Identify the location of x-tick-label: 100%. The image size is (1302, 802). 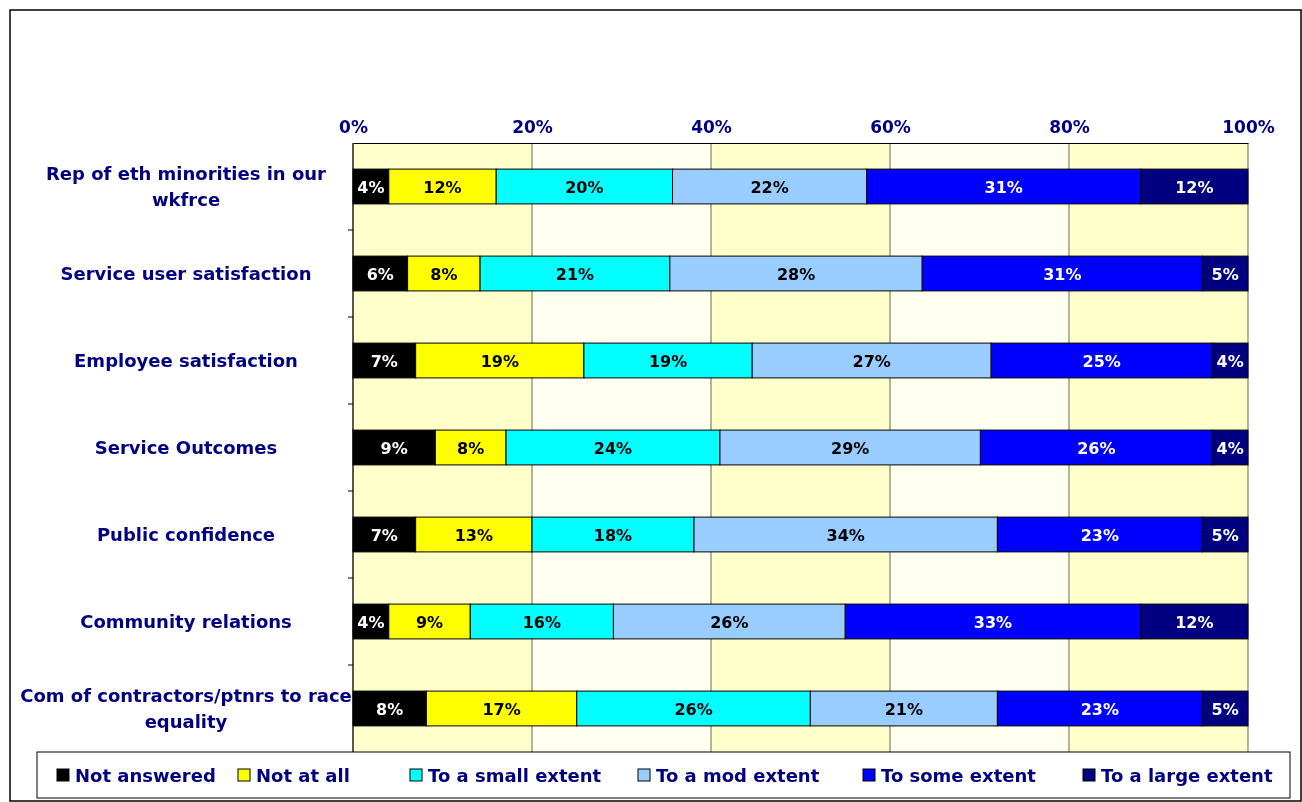
(1248, 127).